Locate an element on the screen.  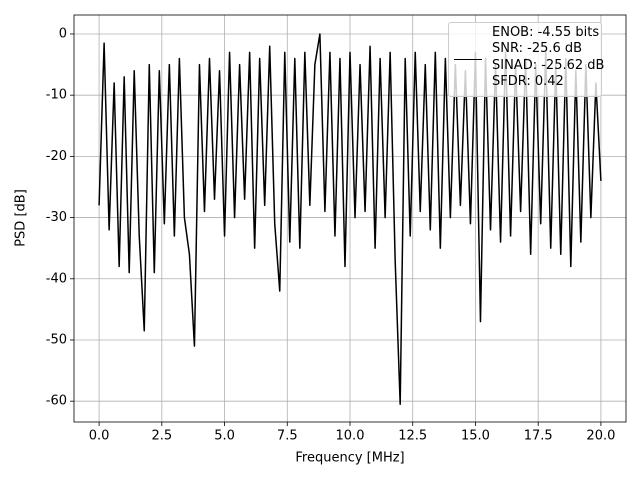
x-axis-label: Frequency [MHz] is located at coordinates (349, 458).